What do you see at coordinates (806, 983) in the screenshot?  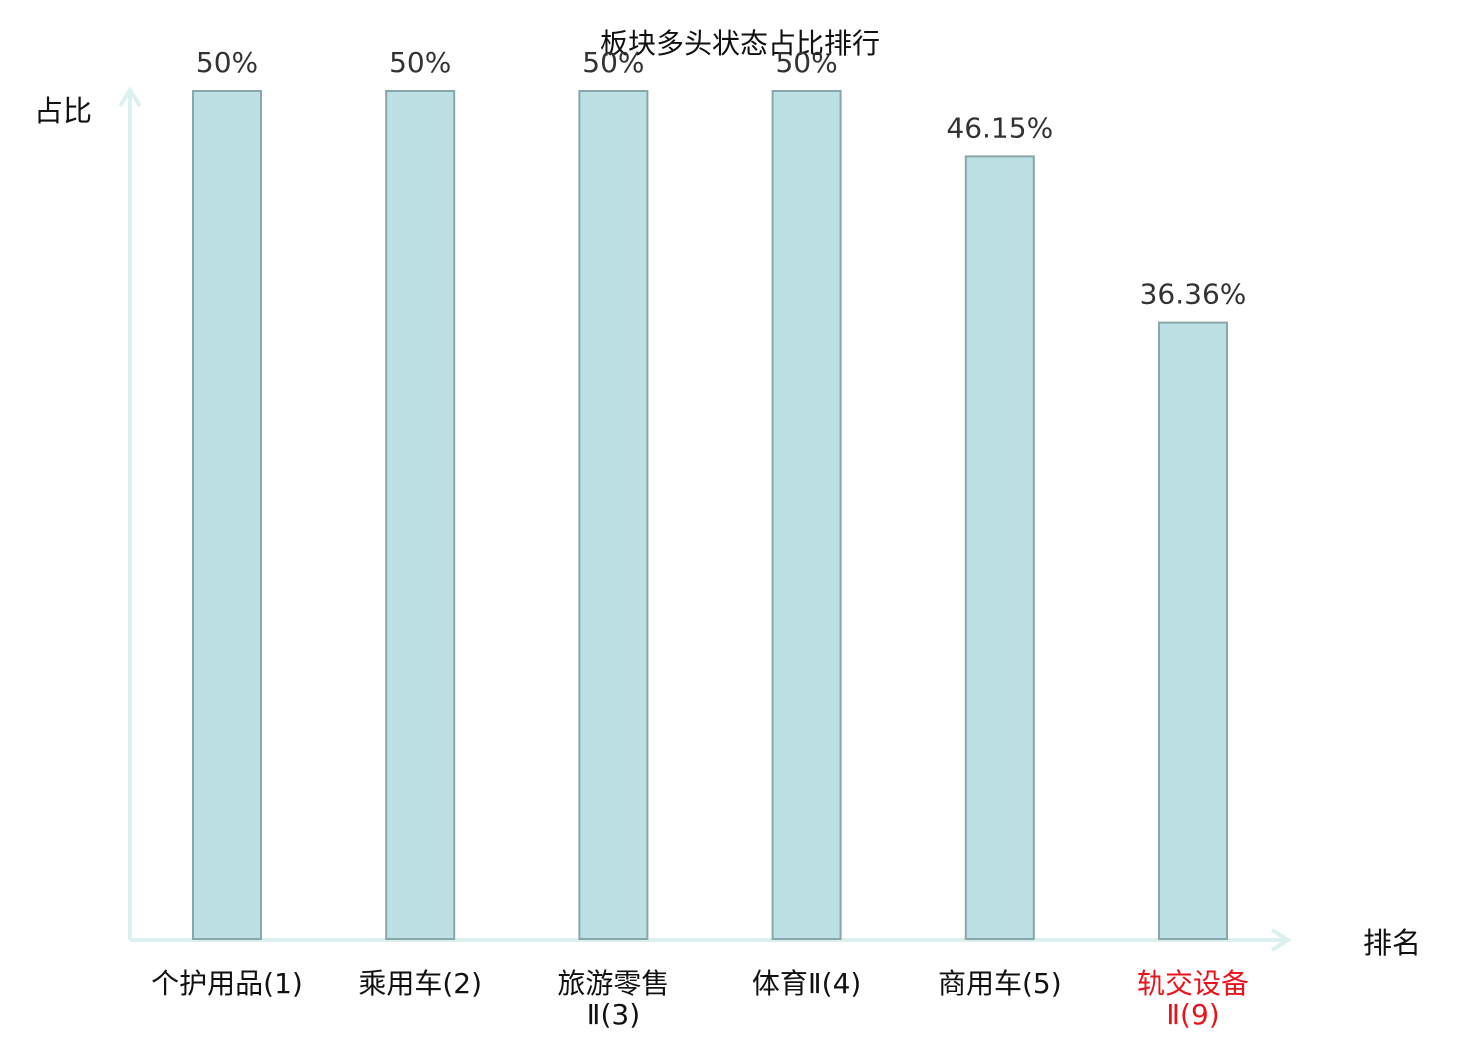 I see `x-tick-label-4: 体育Ⅱ(4)` at bounding box center [806, 983].